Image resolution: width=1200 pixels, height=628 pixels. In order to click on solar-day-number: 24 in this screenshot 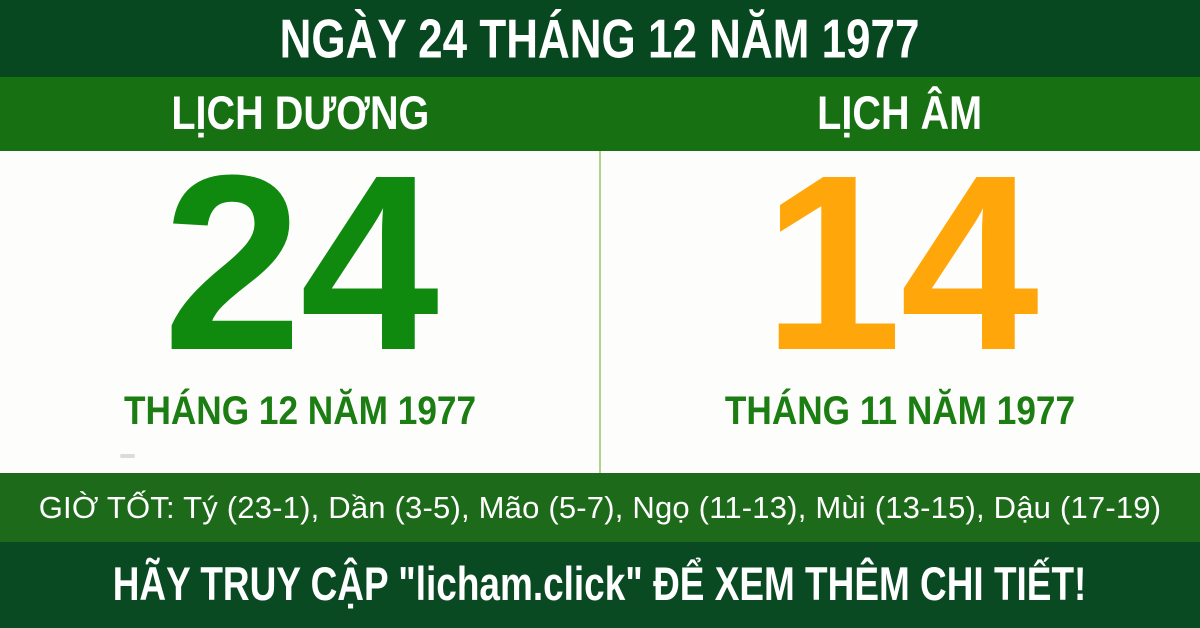, I will do `click(300, 262)`.